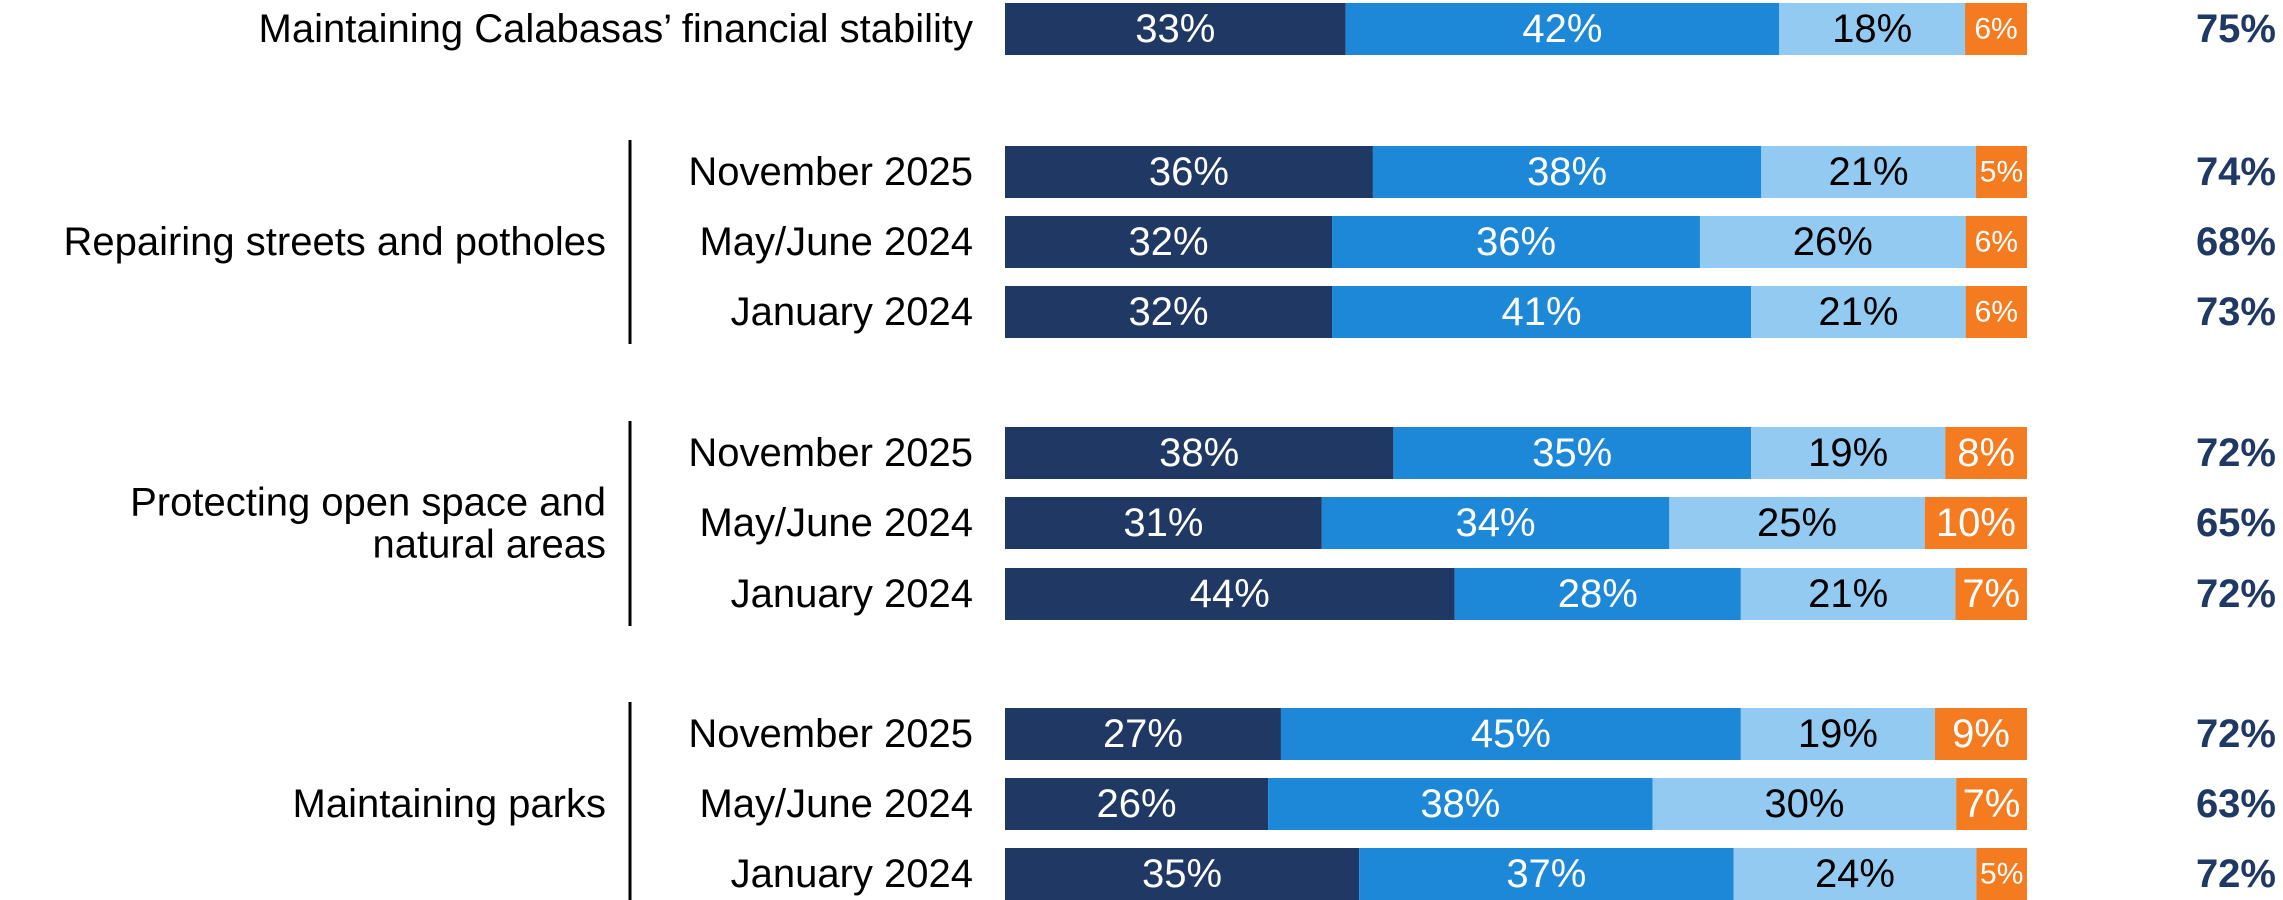 The height and width of the screenshot is (900, 2283). Describe the element at coordinates (450, 804) in the screenshot. I see `group-label: Maintaining parks` at that location.